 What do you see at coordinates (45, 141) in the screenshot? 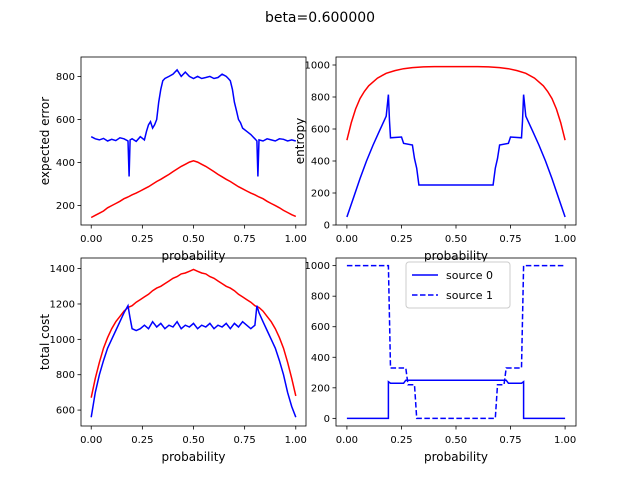
I see `y-axis-label: expected error` at bounding box center [45, 141].